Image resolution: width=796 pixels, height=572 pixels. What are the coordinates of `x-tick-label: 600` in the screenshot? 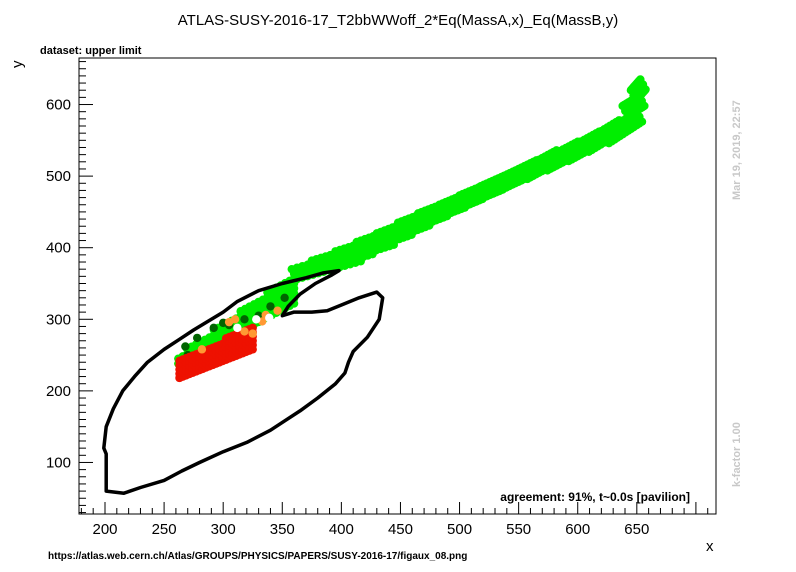 It's located at (577, 529).